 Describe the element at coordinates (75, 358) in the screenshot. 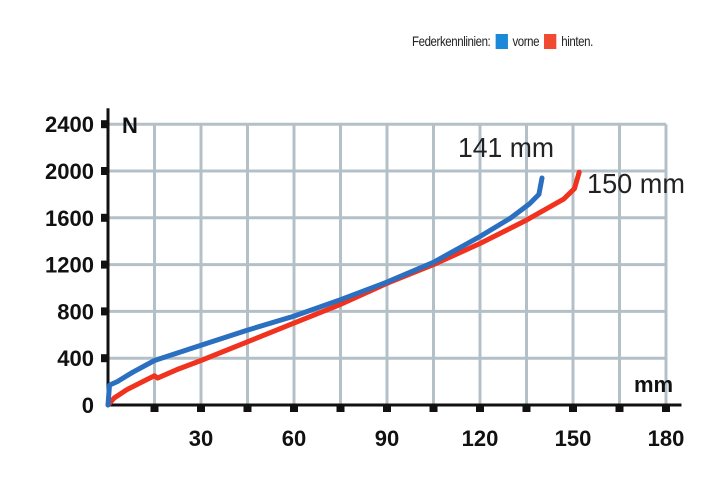

I see `y-tick-label: 400` at that location.